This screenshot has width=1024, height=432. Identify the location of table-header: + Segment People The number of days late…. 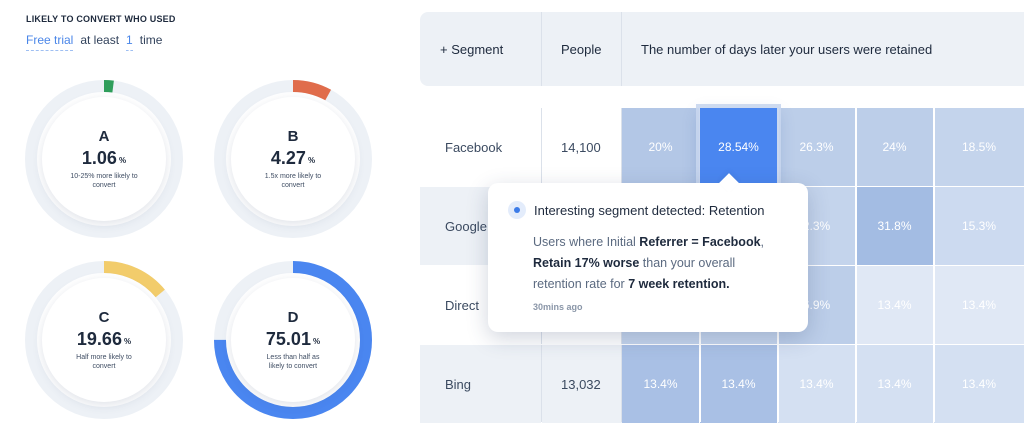
(722, 49).